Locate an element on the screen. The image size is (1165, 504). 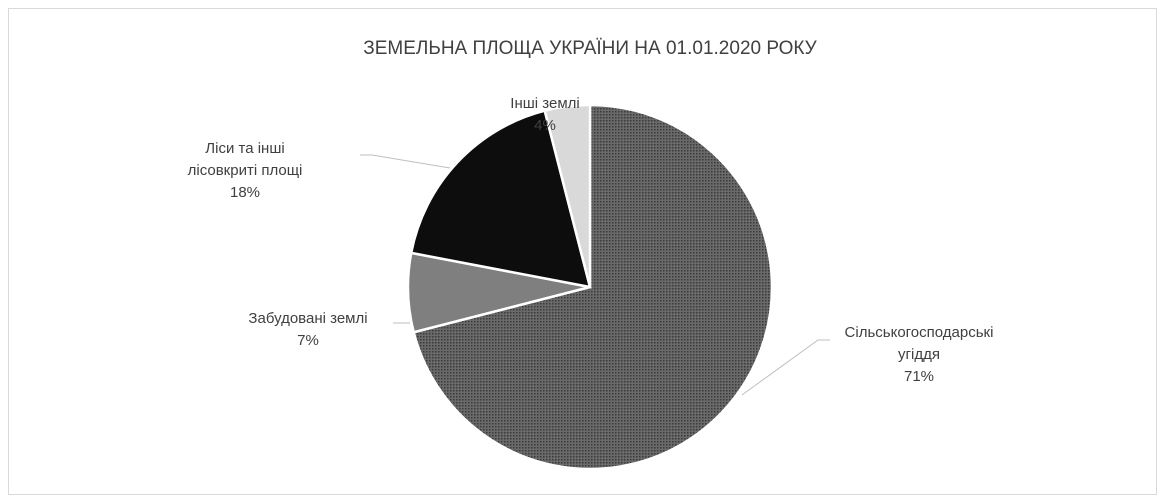
data-label-name: Забудовані землі is located at coordinates (307, 318).